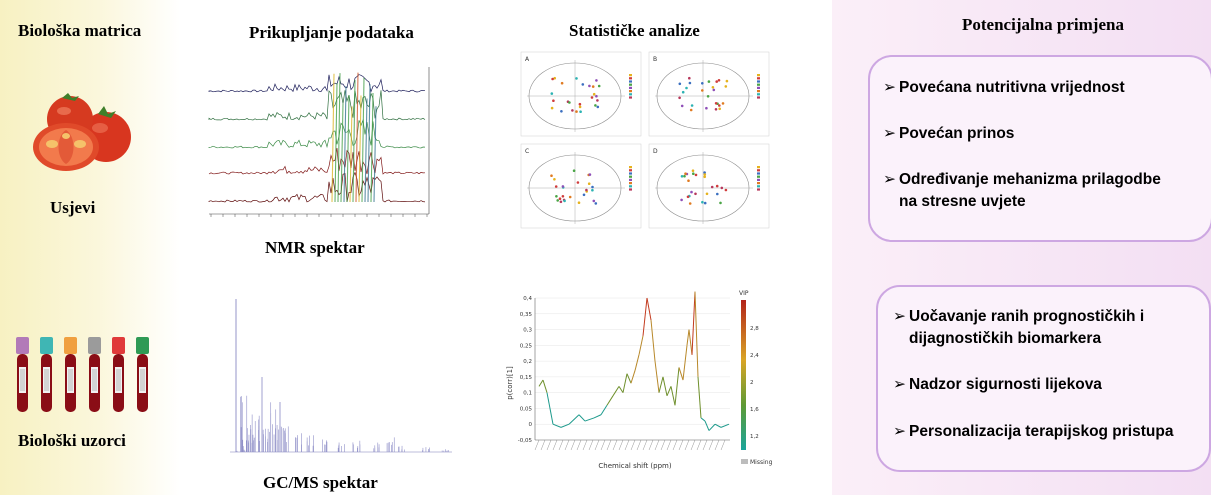 The height and width of the screenshot is (495, 1211). What do you see at coordinates (526, 378) in the screenshot?
I see `loading-ytick: 0,15` at bounding box center [526, 378].